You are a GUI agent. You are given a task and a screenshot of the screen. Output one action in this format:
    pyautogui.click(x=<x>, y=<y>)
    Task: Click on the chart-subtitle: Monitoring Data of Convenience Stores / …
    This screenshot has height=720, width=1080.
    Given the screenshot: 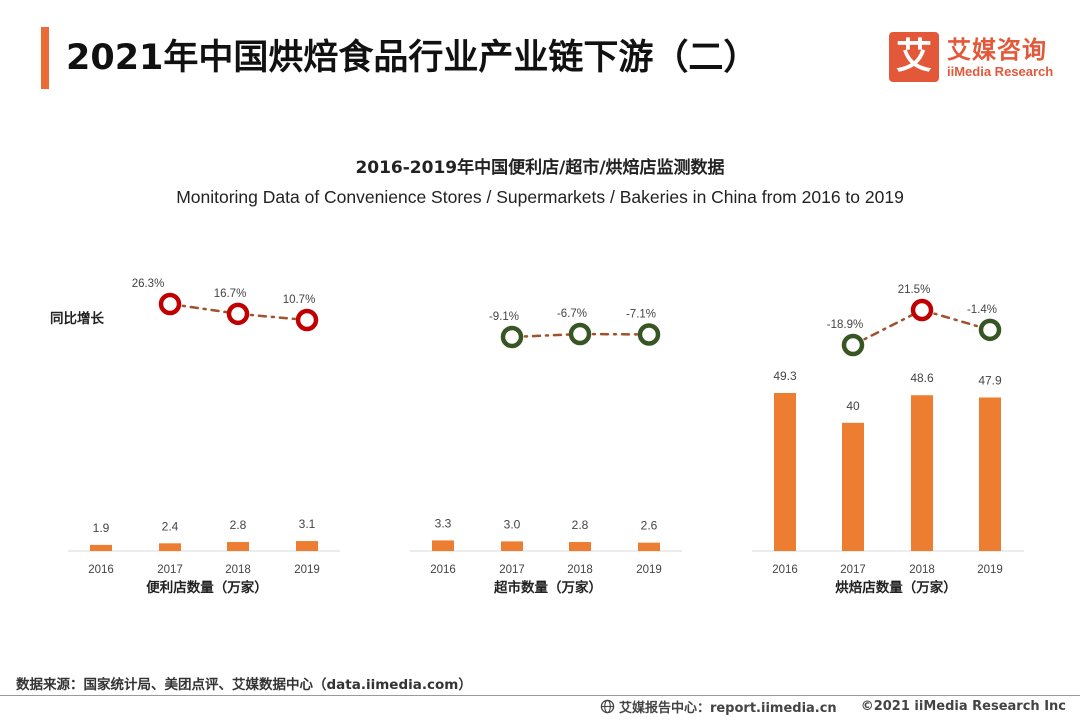 What is the action you would take?
    pyautogui.click(x=540, y=197)
    